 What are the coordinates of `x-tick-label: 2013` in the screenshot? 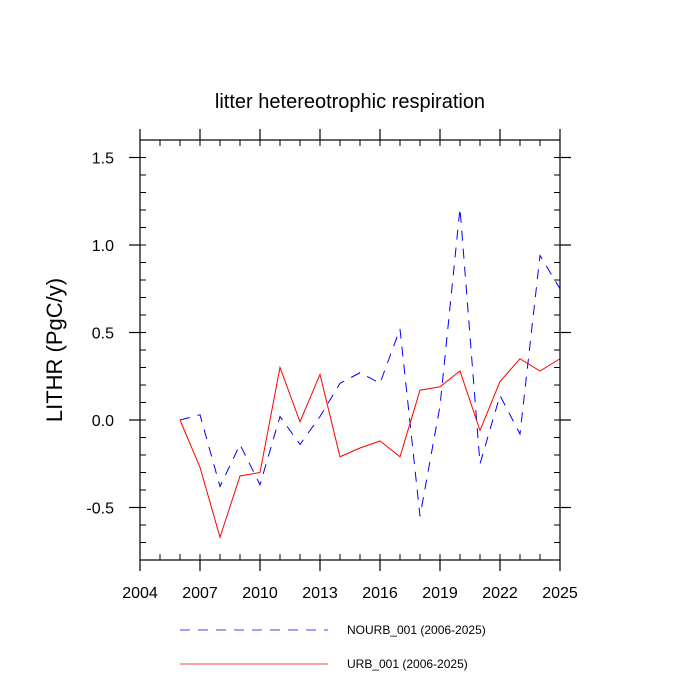 It's located at (320, 593).